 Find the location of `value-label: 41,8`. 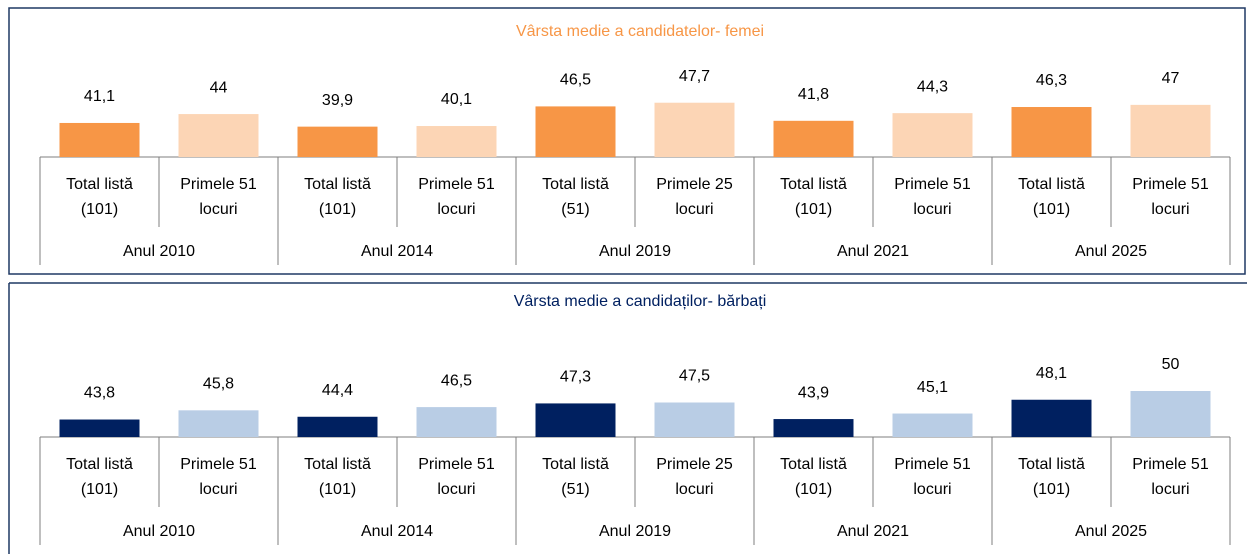

value-label: 41,8 is located at coordinates (813, 94).